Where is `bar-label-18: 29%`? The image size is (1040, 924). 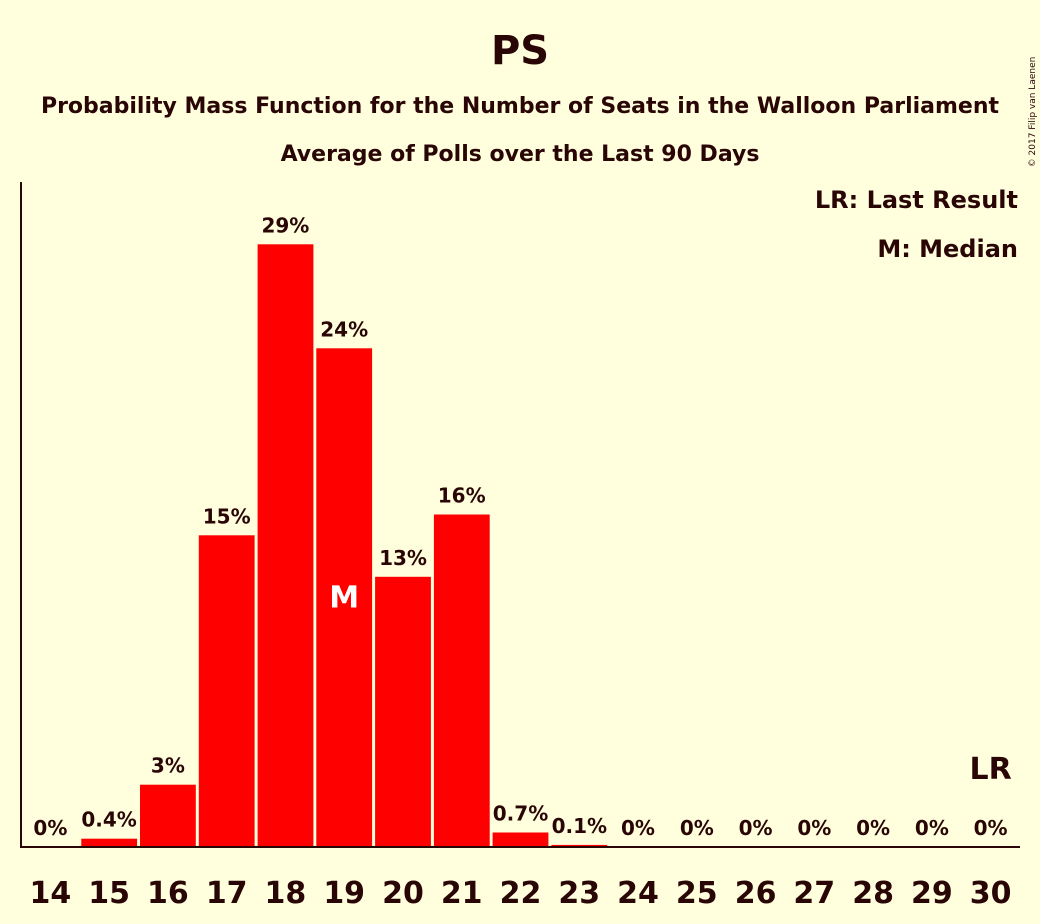 bar-label-18: 29% is located at coordinates (285, 225).